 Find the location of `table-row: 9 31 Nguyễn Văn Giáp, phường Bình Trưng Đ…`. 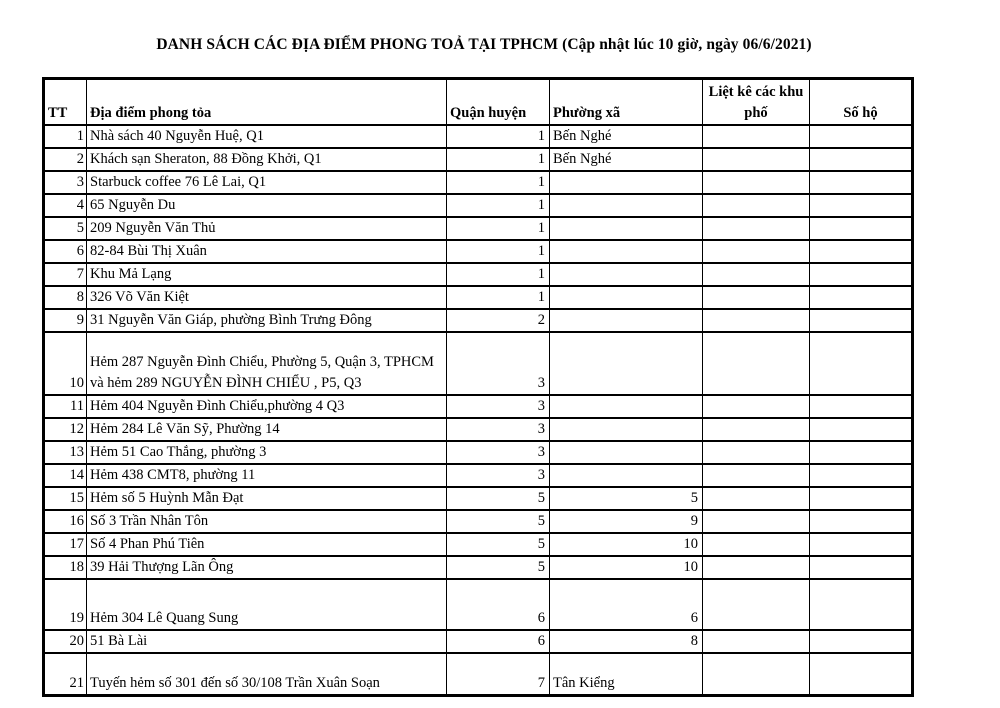

table-row: 9 31 Nguyễn Văn Giáp, phường Bình Trưng Đ… is located at coordinates (478, 320).